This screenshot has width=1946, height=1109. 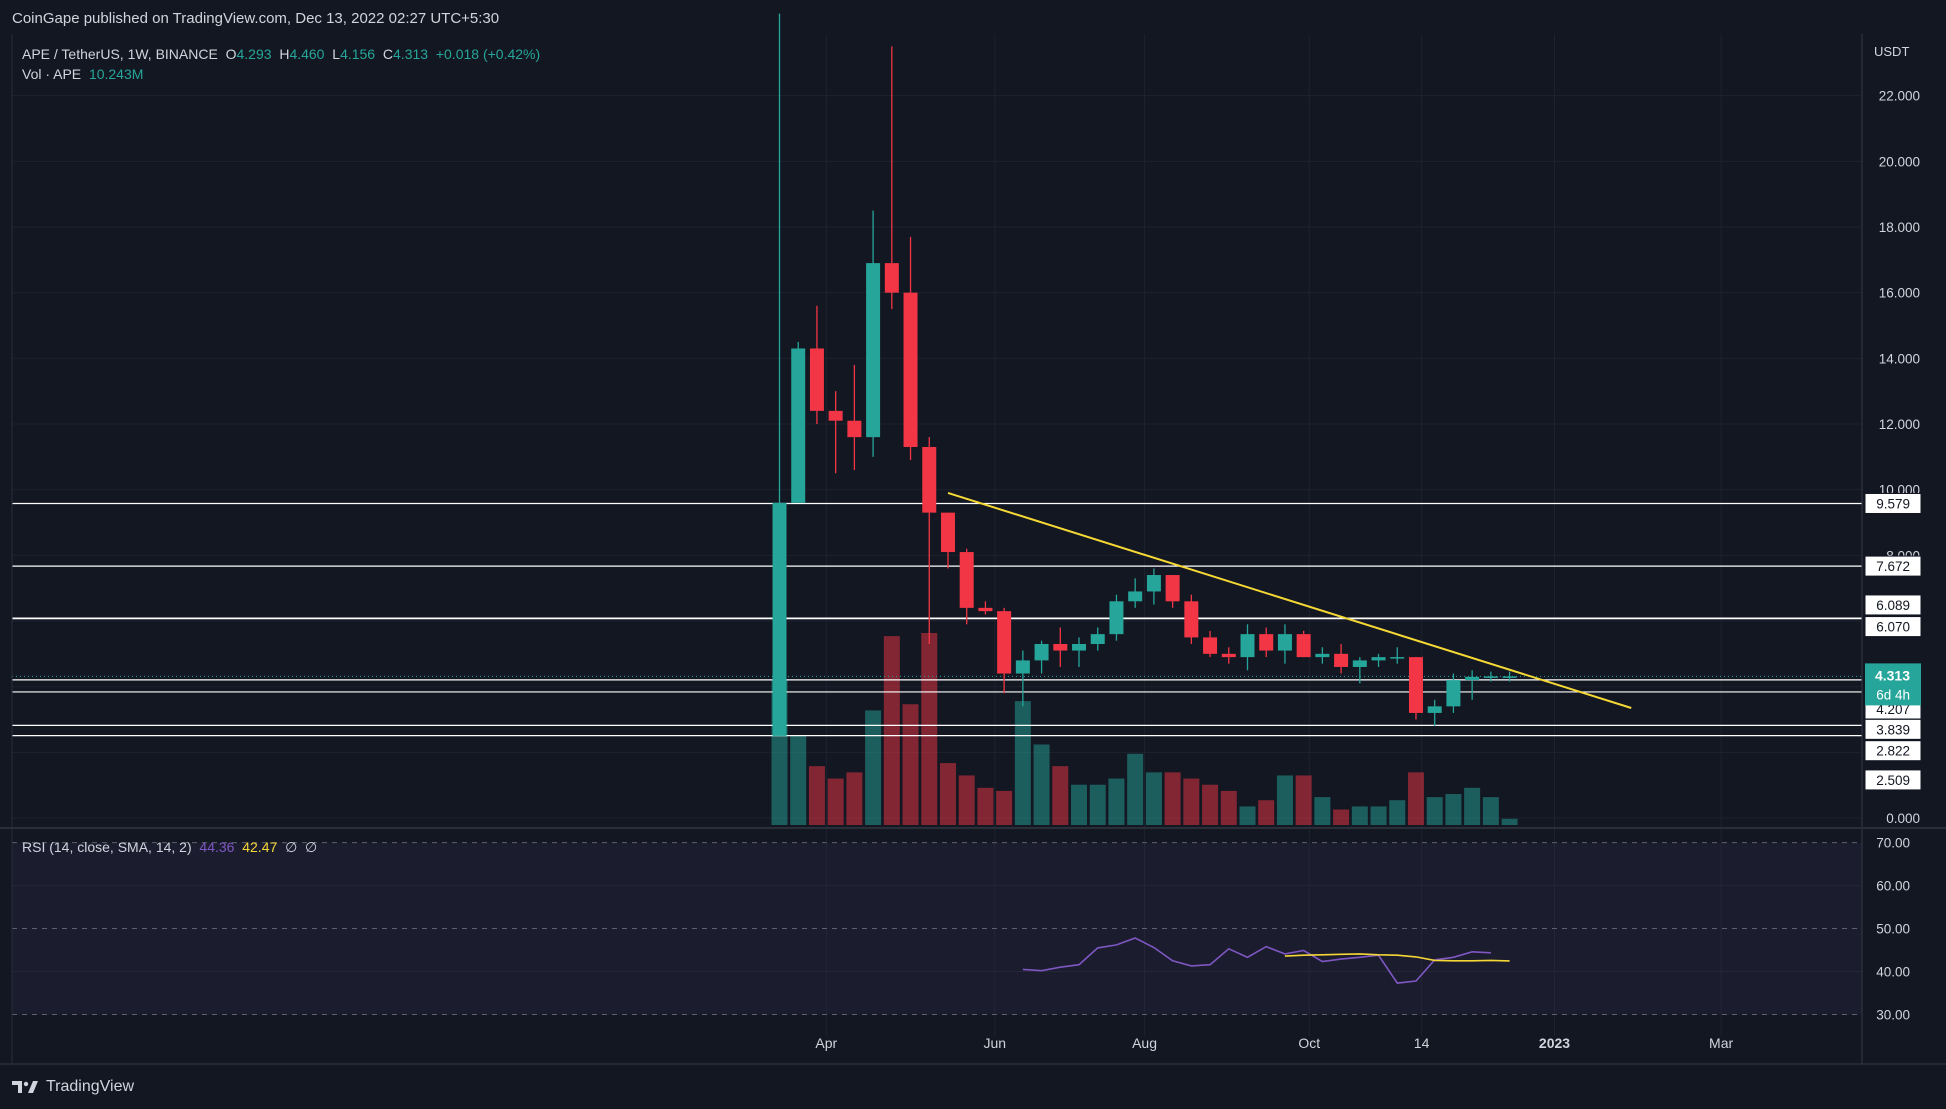 What do you see at coordinates (1893, 886) in the screenshot?
I see `rsi-tick-label: 60.00` at bounding box center [1893, 886].